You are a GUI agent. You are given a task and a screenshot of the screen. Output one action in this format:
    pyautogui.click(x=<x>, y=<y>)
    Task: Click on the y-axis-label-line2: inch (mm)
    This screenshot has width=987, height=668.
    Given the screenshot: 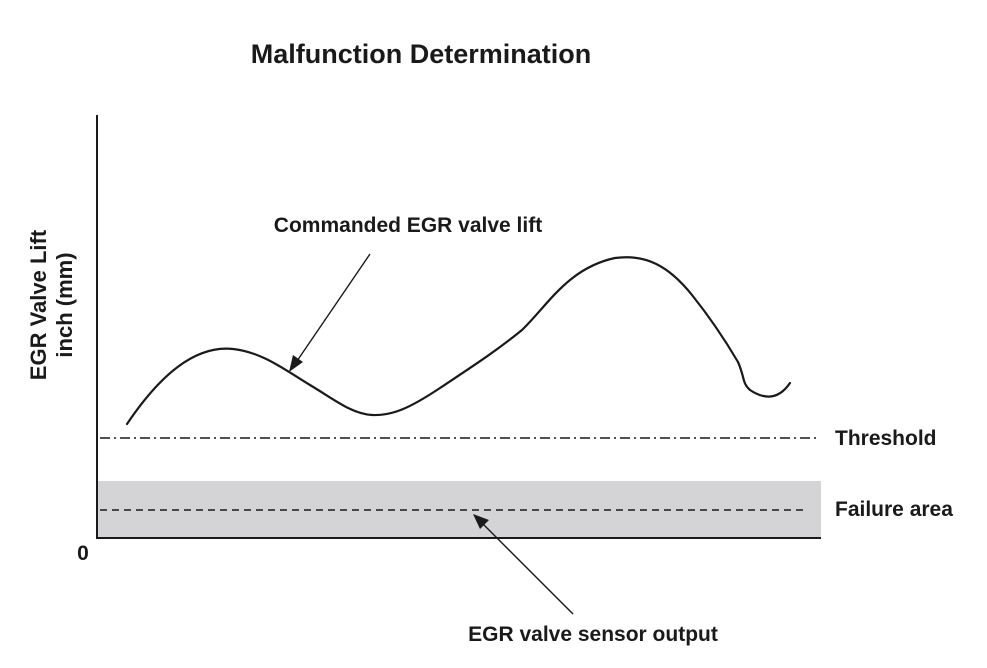 What is the action you would take?
    pyautogui.click(x=64, y=304)
    